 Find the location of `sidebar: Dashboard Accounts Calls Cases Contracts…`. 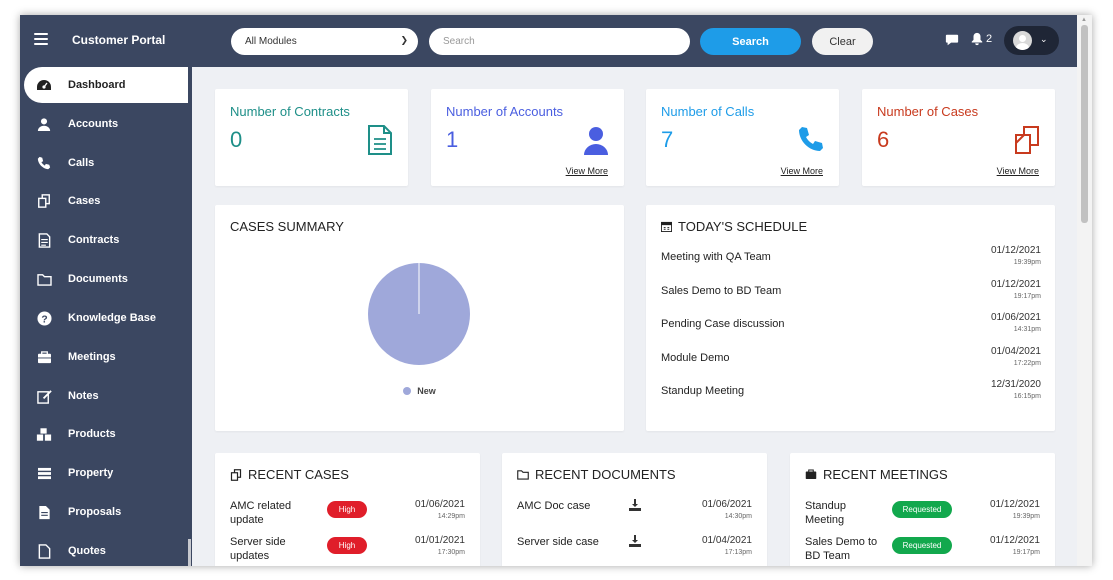

sidebar: Dashboard Accounts Calls Cases Contracts… is located at coordinates (106, 316).